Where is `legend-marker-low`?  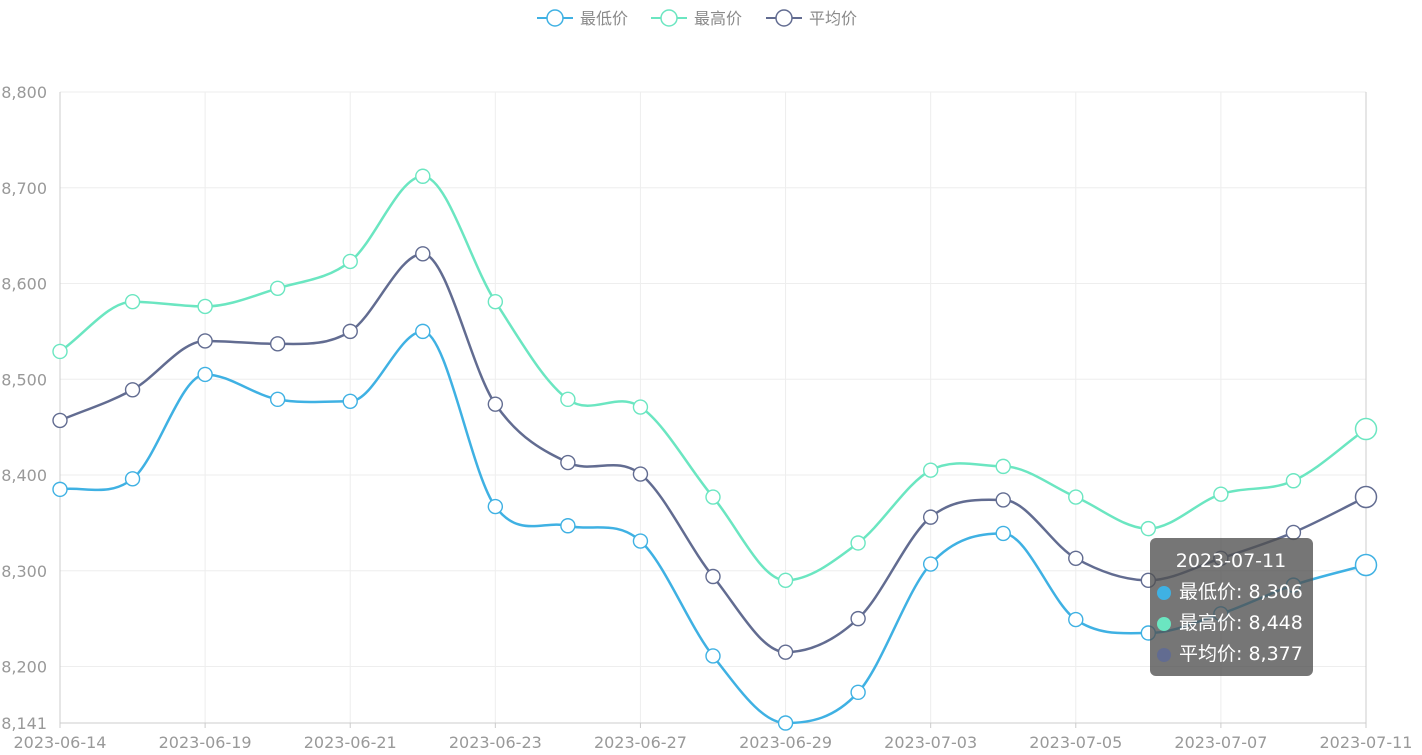 legend-marker-low is located at coordinates (555, 18).